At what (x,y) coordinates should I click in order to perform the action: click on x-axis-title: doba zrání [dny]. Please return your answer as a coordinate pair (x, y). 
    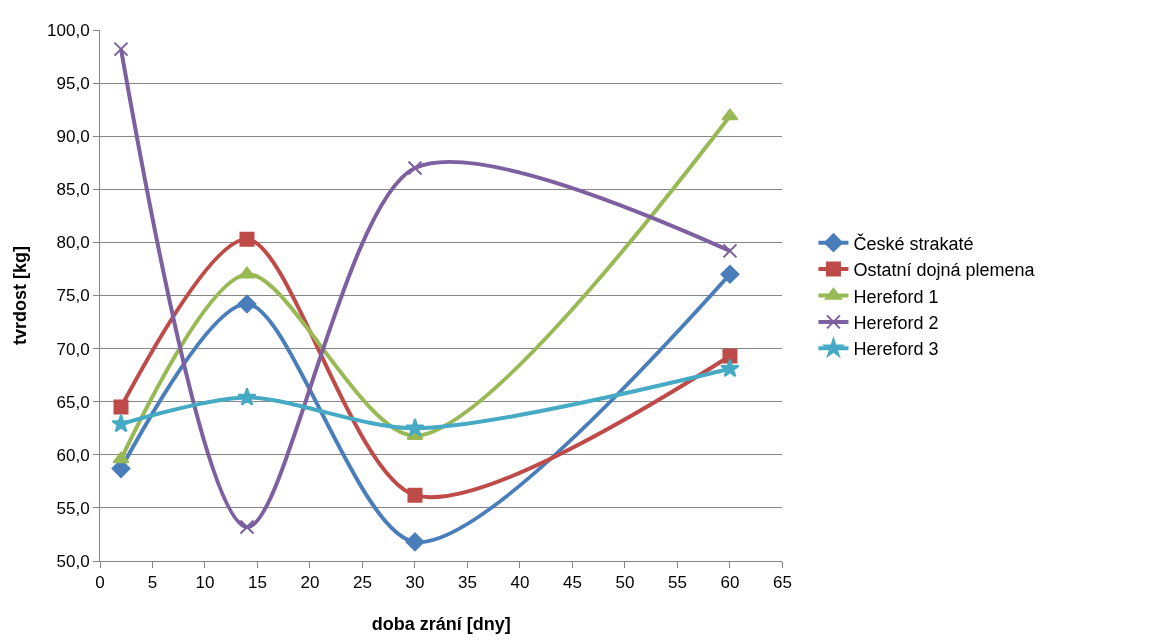
    Looking at the image, I should click on (441, 623).